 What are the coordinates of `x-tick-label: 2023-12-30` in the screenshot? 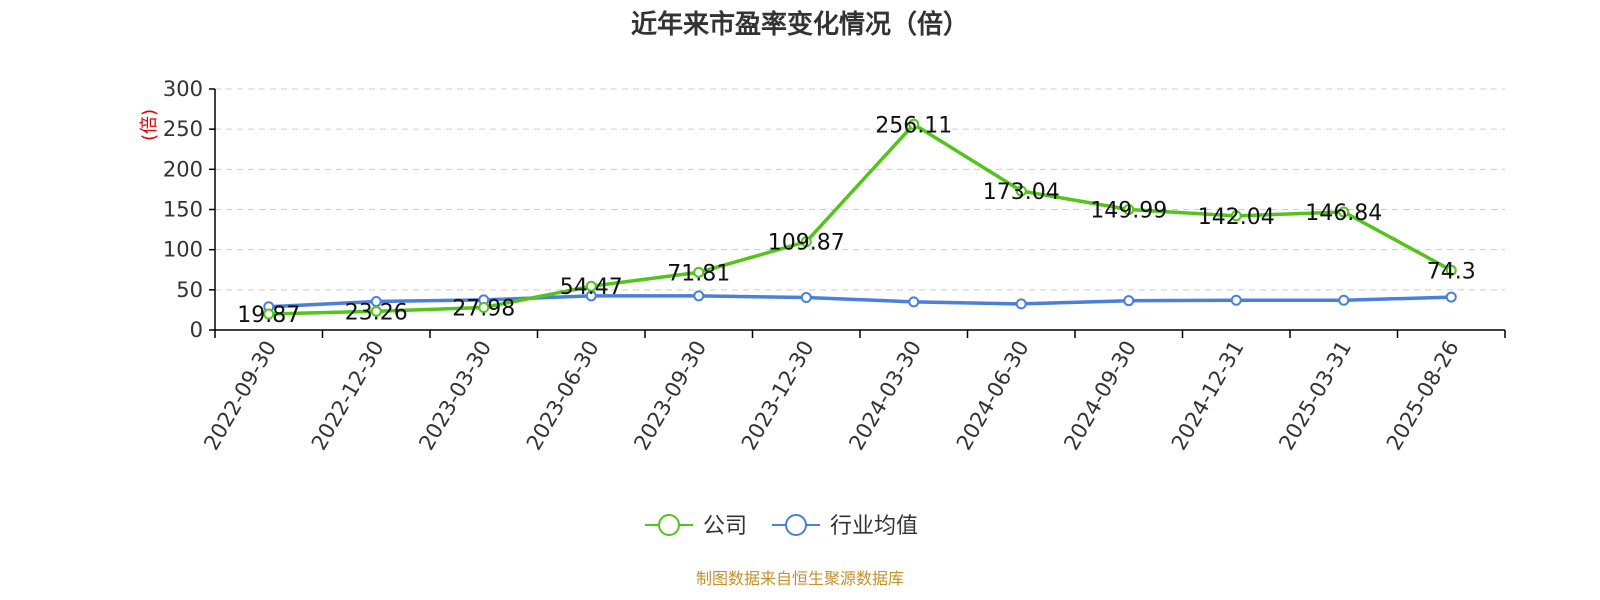 It's located at (778, 396).